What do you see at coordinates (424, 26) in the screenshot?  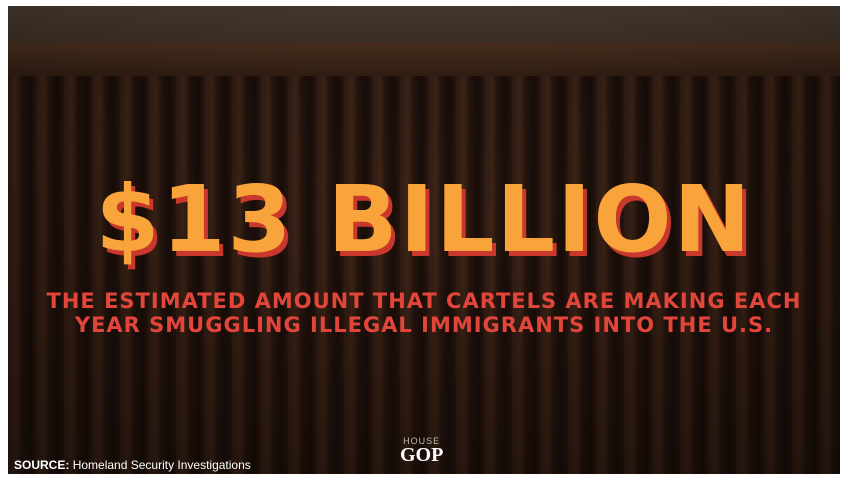 I see `sky` at bounding box center [424, 26].